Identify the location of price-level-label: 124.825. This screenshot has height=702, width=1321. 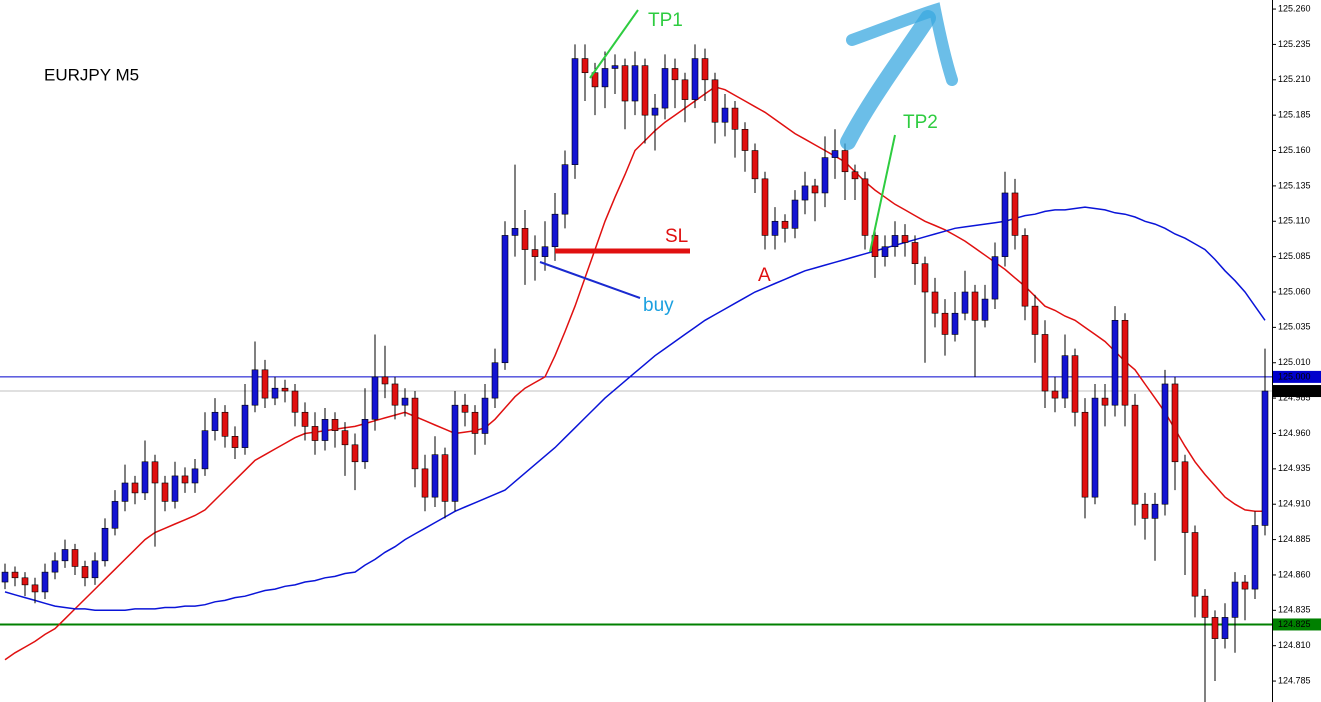
(1294, 624).